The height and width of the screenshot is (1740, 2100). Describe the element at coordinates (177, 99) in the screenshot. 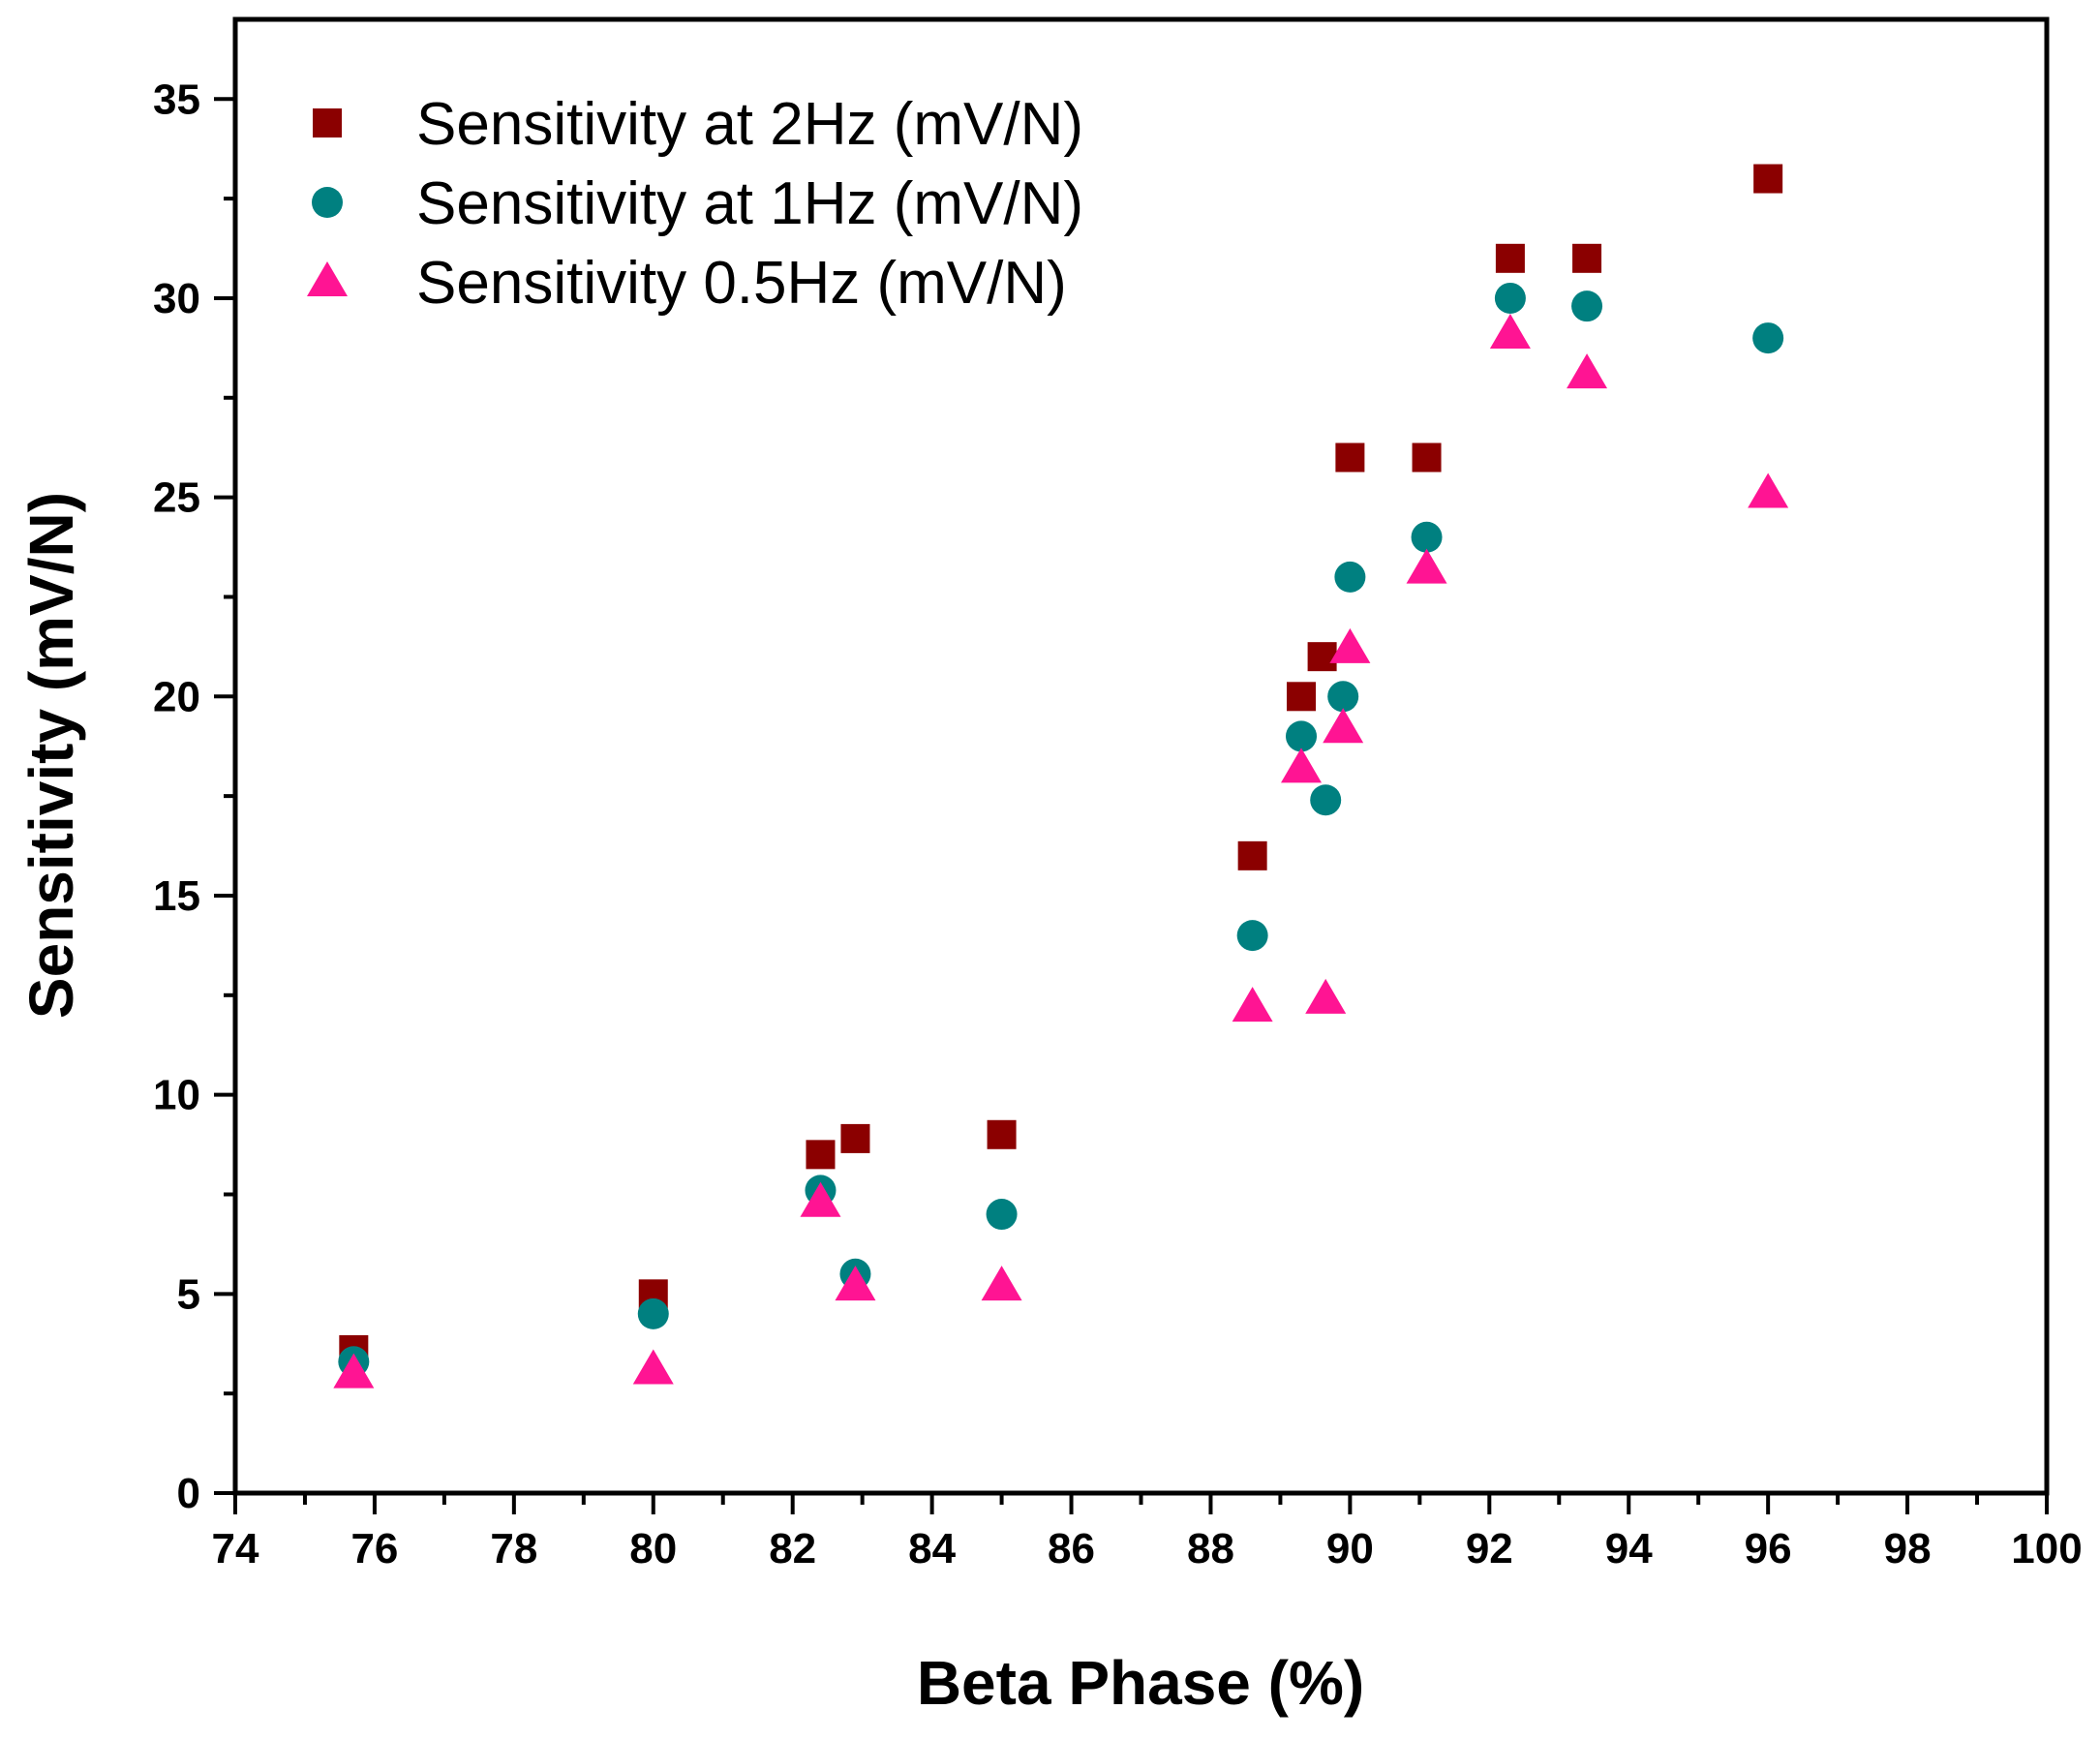

I see `y-tick-label: 35` at that location.